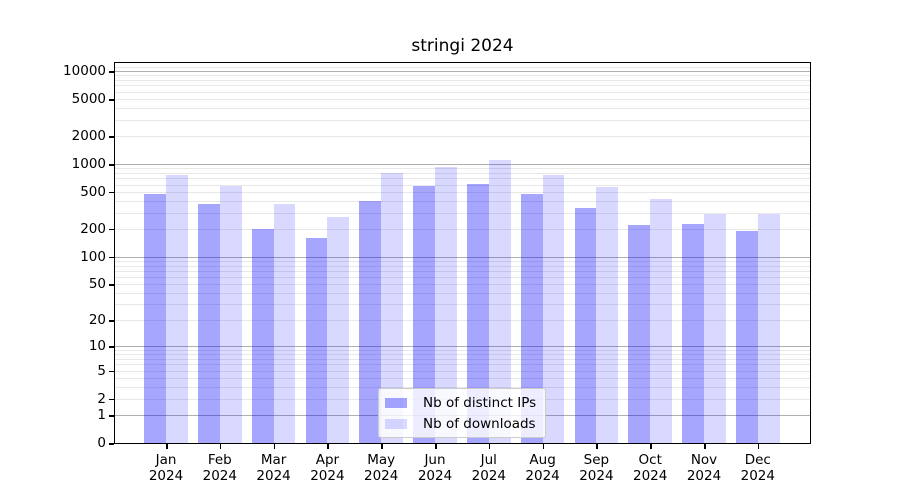  What do you see at coordinates (93, 228) in the screenshot?
I see `y-tick-label-200: 200` at bounding box center [93, 228].